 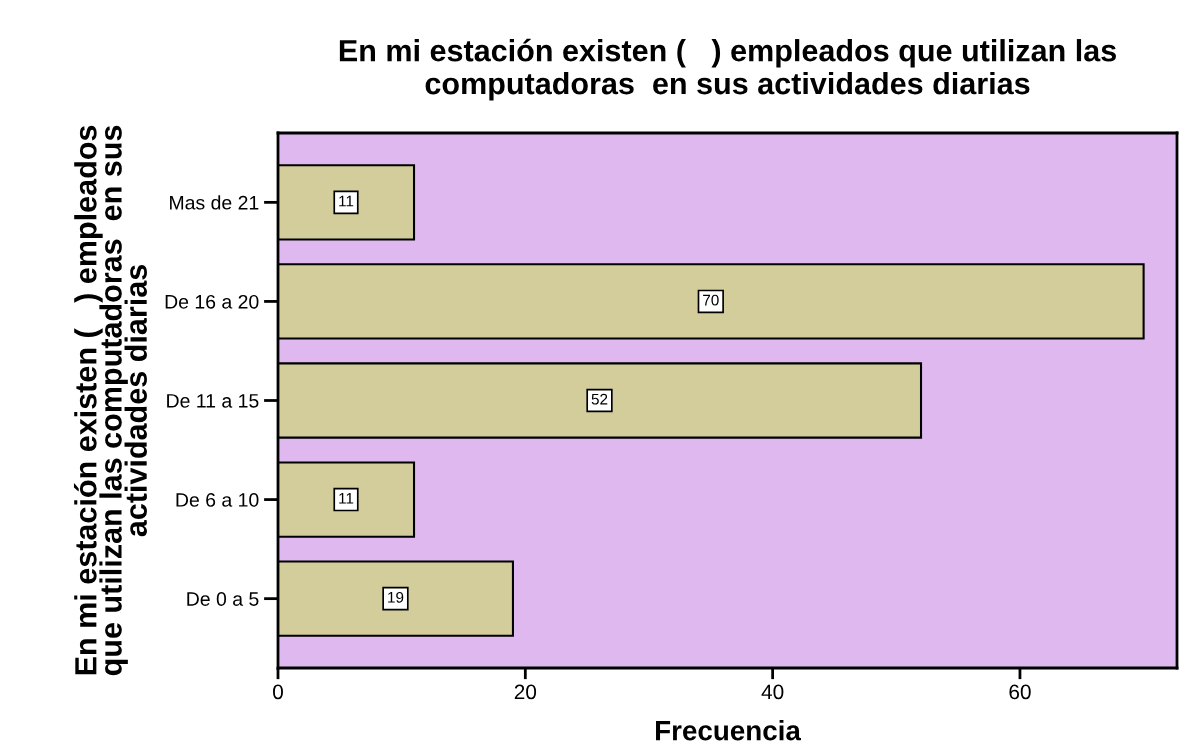 I want to click on y-tick-label: Mas de 21, so click(x=214, y=202).